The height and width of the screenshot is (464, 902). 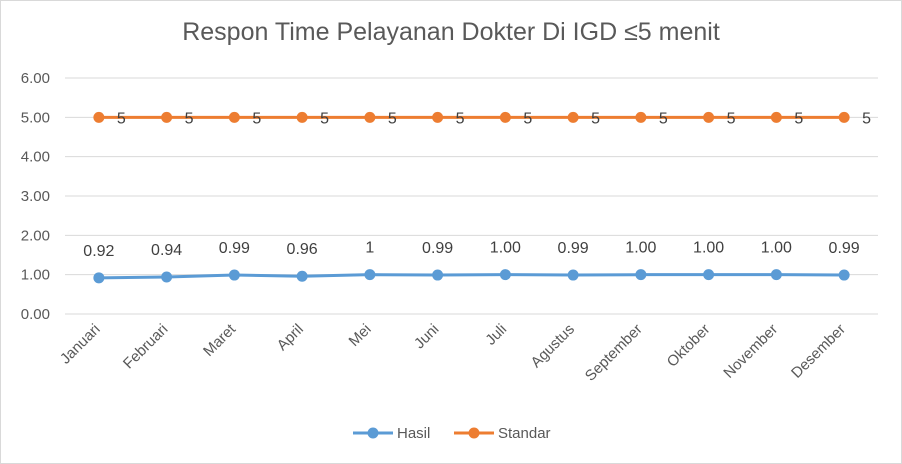 What do you see at coordinates (98, 251) in the screenshot?
I see `data-label-hasil: 0.92` at bounding box center [98, 251].